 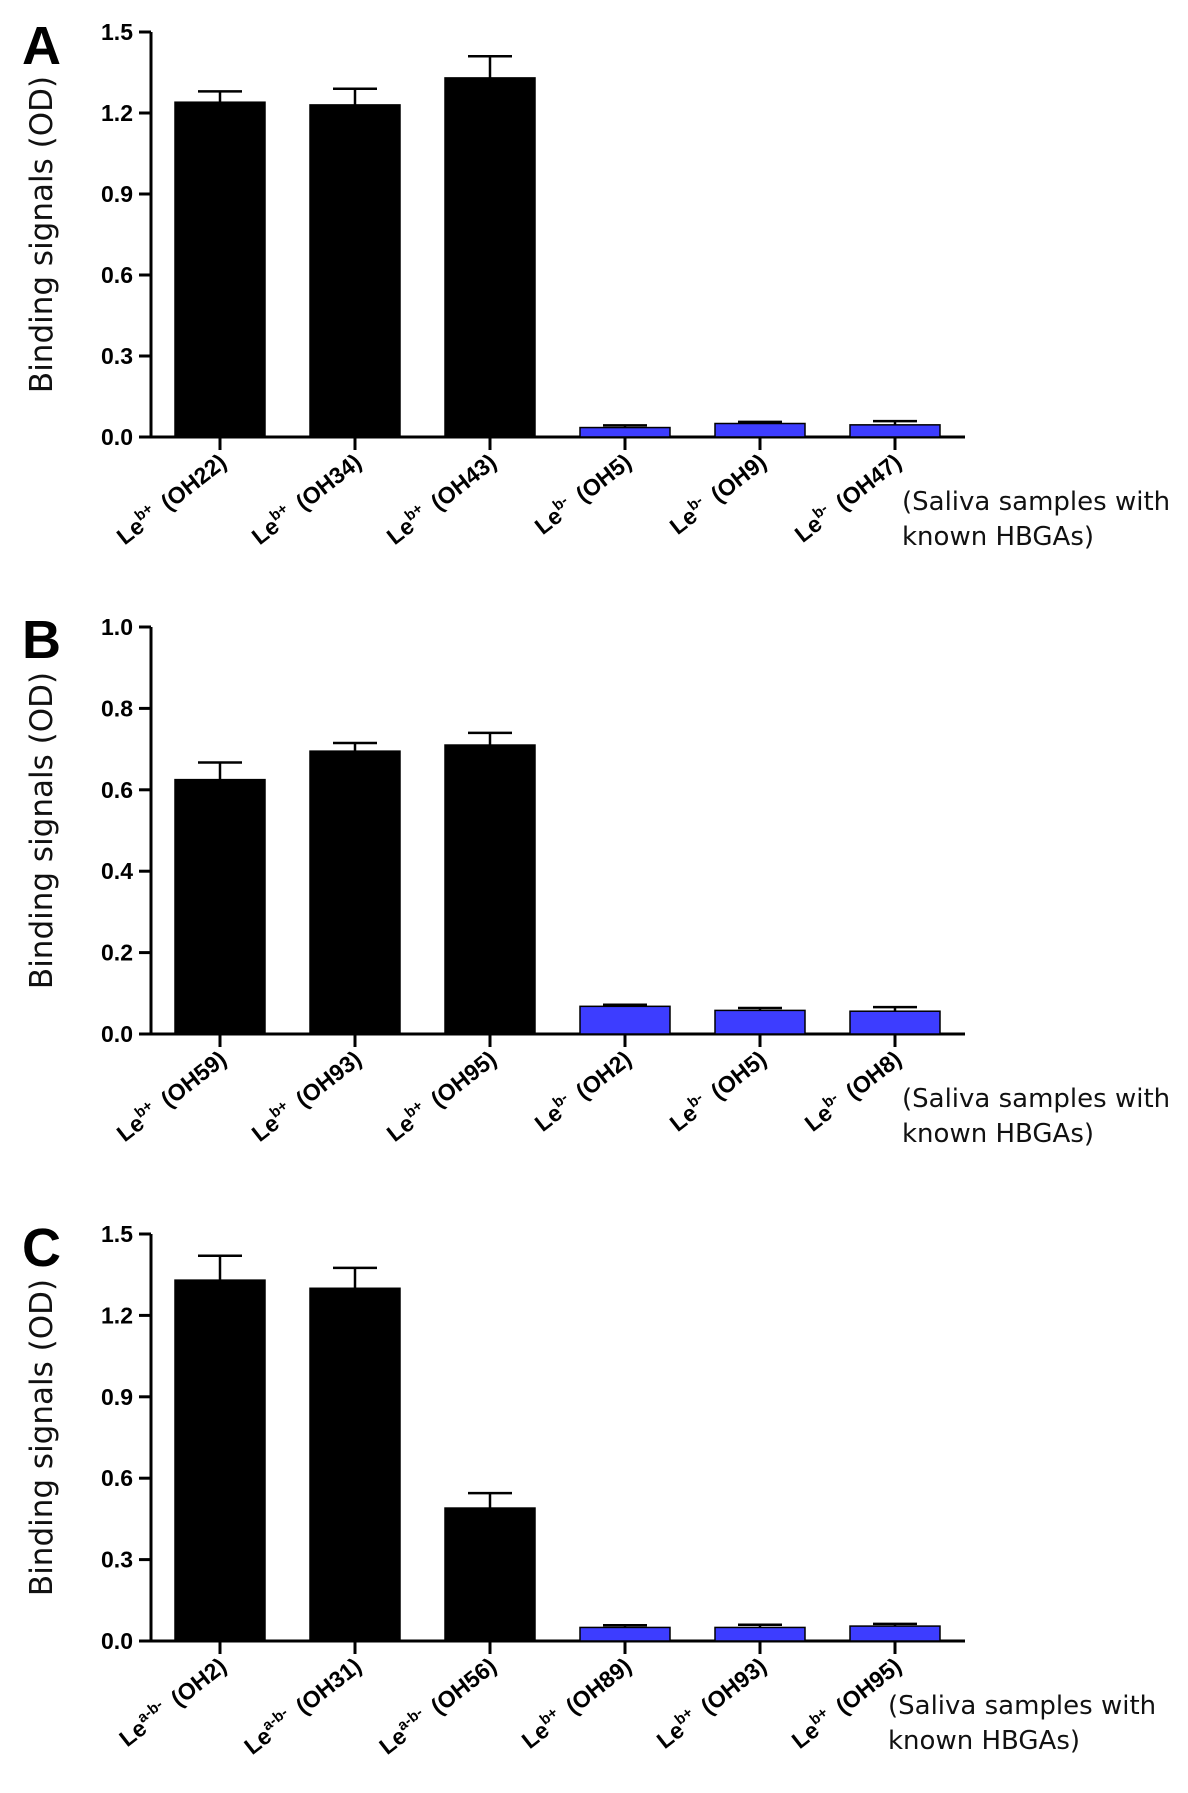 What do you see at coordinates (575, 1702) in the screenshot?
I see `x-tick-label: Leb+ (OH89)` at bounding box center [575, 1702].